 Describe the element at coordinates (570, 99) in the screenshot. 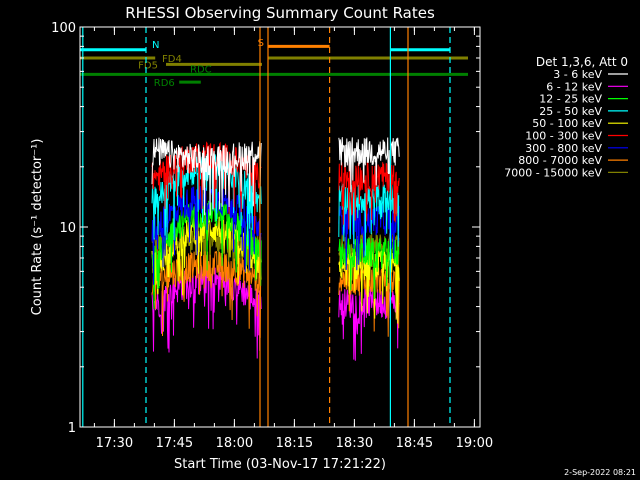

I see `legend-label-12-25-kev: 12 - 25 keV` at that location.